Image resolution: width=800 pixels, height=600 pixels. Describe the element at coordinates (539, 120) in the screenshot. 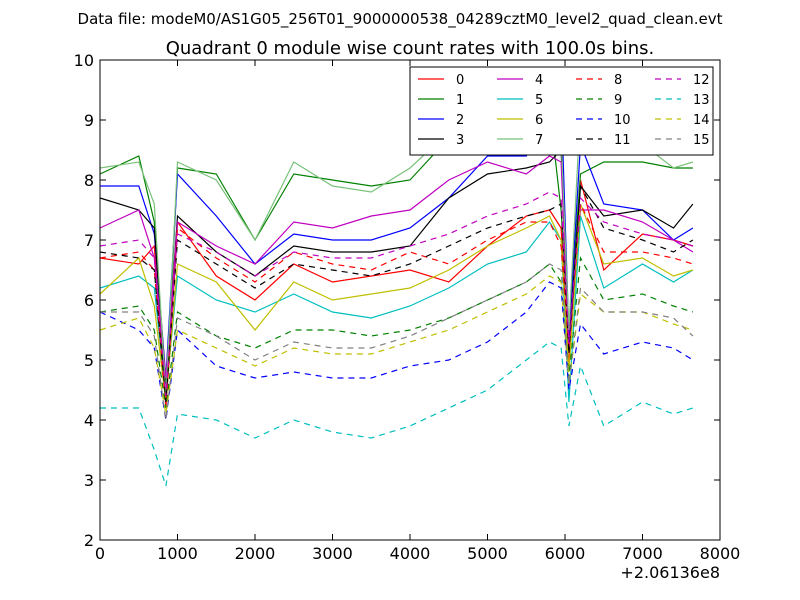

I see `legend-label-6: 6` at that location.